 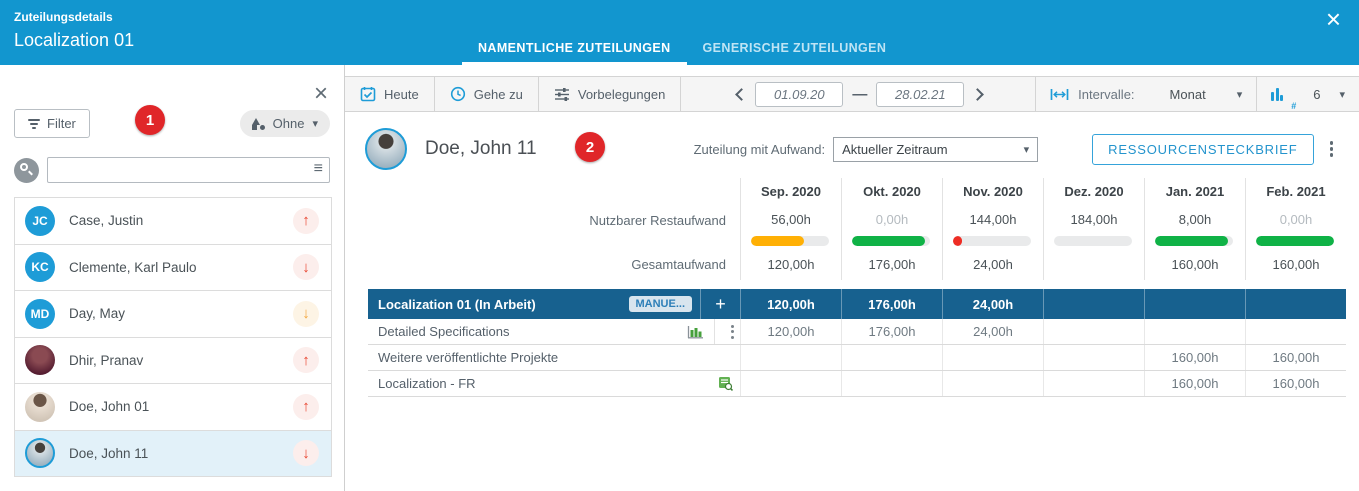 What do you see at coordinates (657, 220) in the screenshot?
I see `remaining-effort-label: Nutzbarer Restaufwand` at bounding box center [657, 220].